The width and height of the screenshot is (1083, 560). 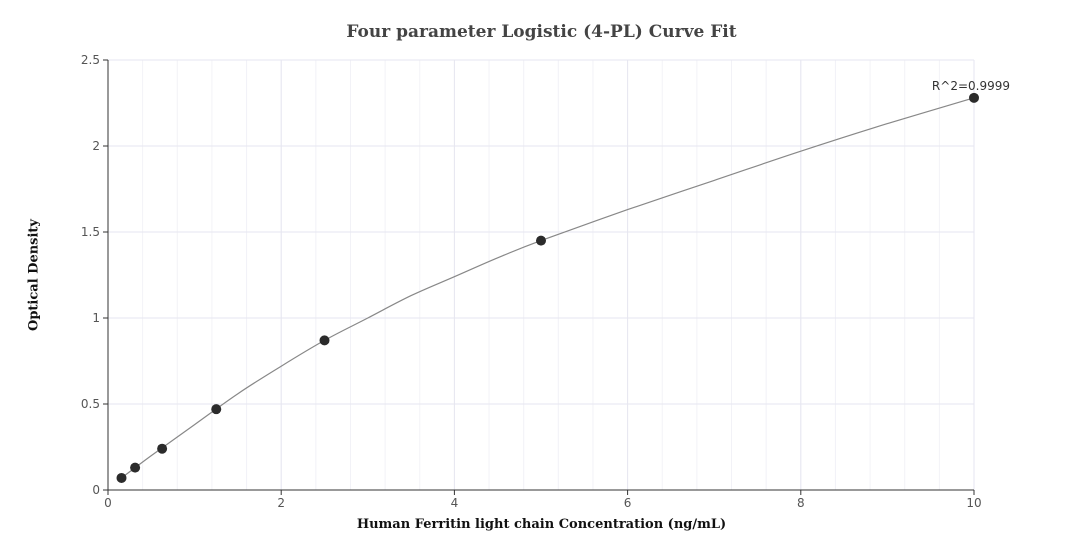 What do you see at coordinates (90, 60) in the screenshot?
I see `y-tick-label: 2.5` at bounding box center [90, 60].